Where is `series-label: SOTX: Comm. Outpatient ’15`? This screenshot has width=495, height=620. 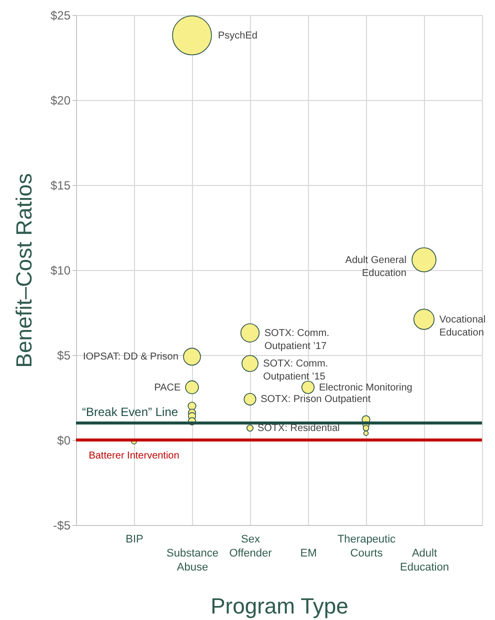 series-label: SOTX: Comm. Outpatient ’15 is located at coordinates (295, 370).